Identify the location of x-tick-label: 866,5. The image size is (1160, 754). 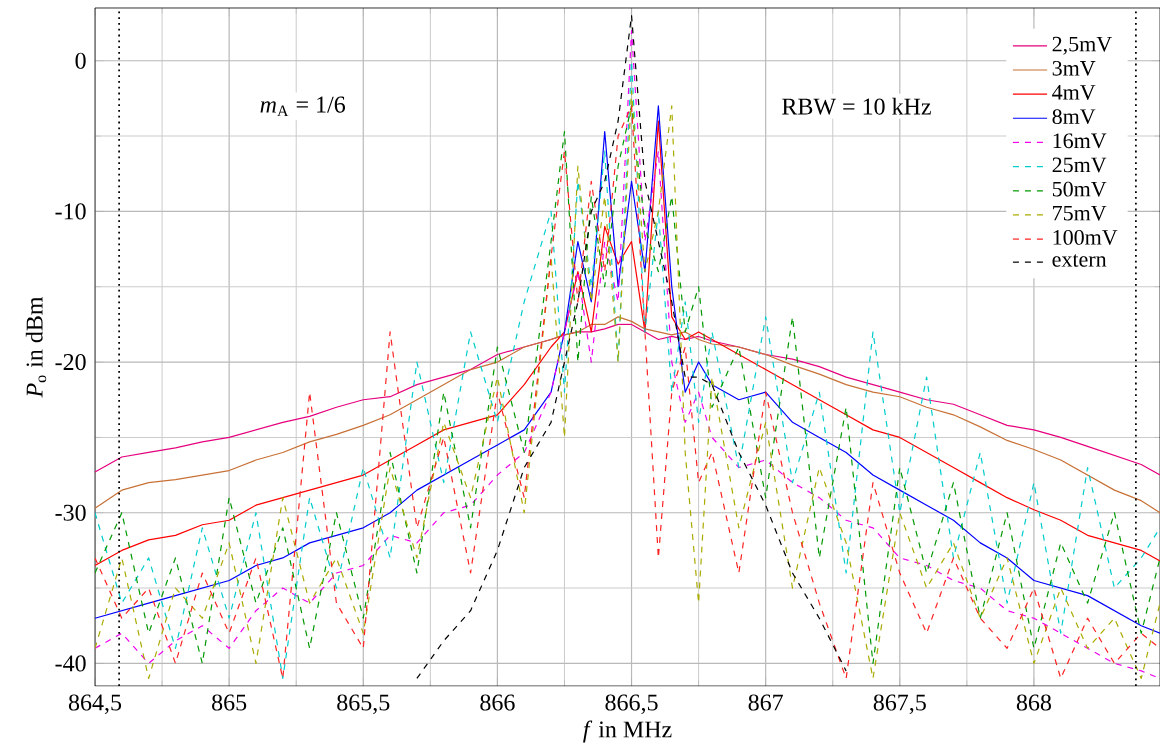
(631, 704).